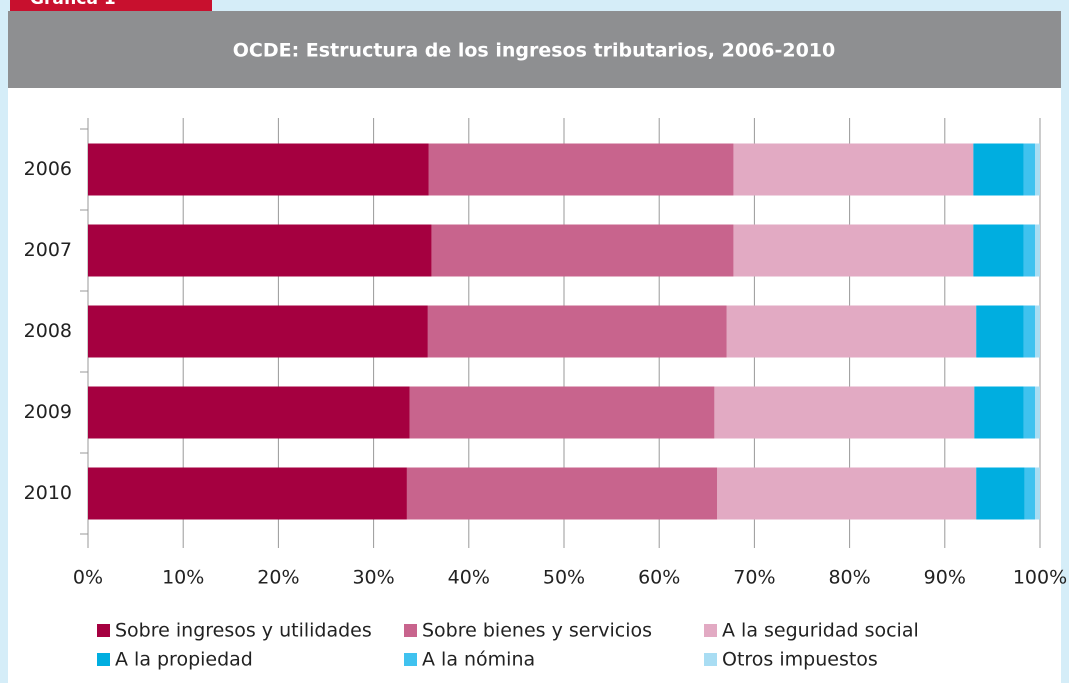  I want to click on y-tick-label: 2007, so click(48, 250).